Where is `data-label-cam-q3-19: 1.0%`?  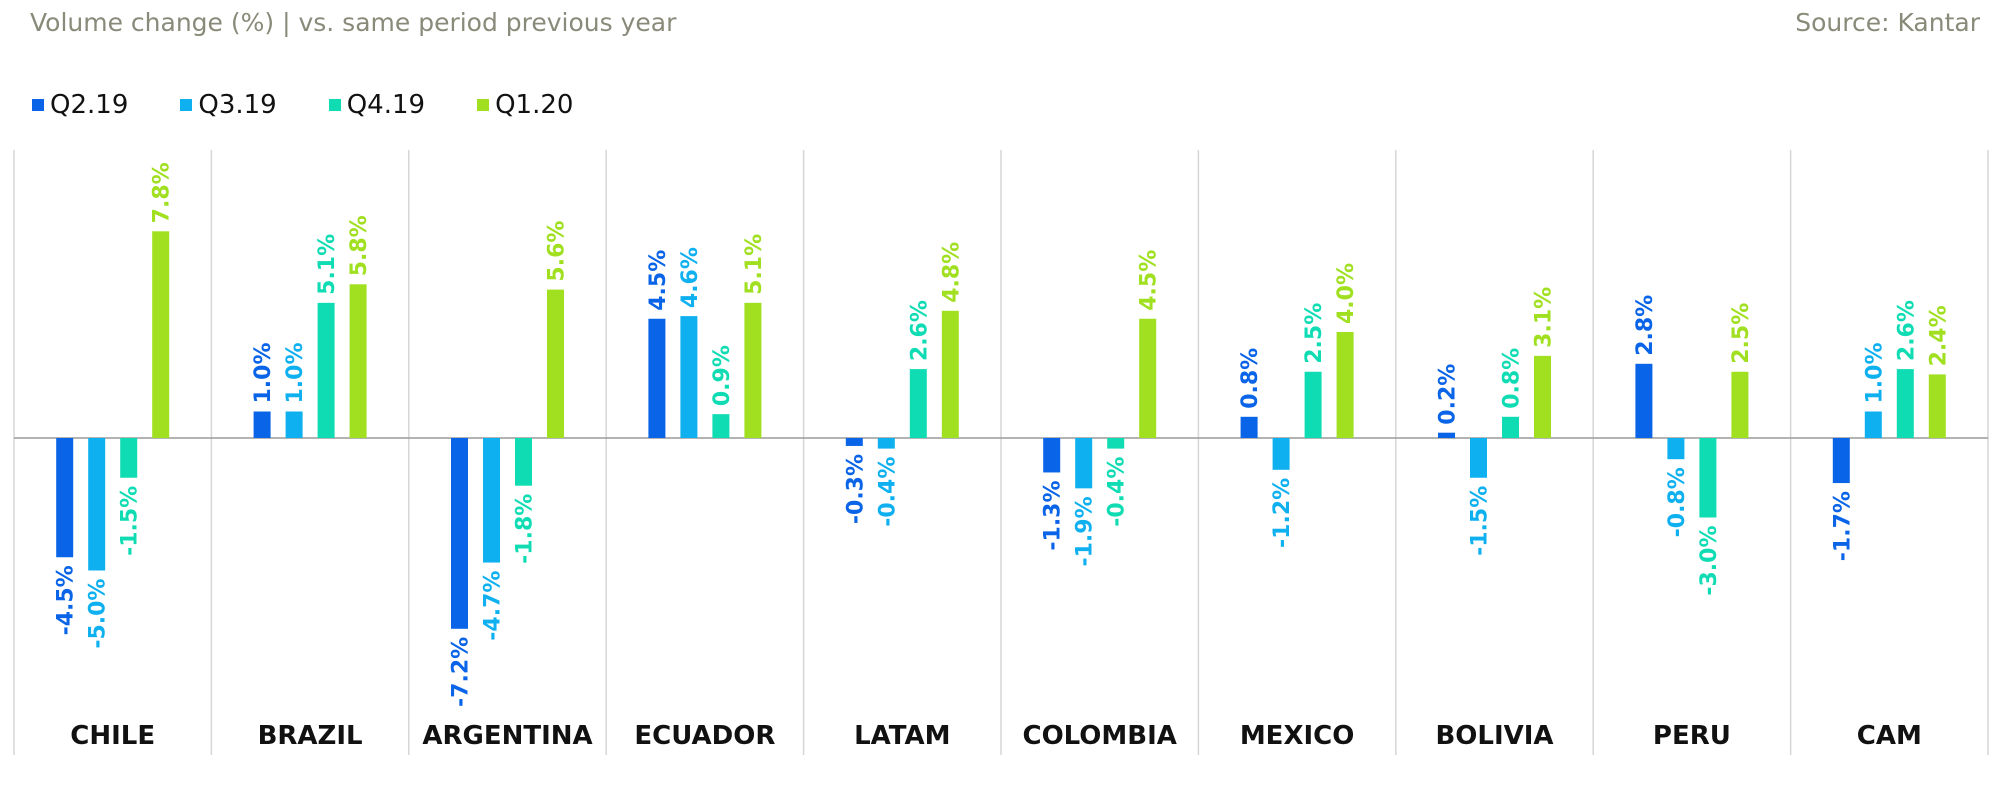 data-label-cam-q3-19: 1.0% is located at coordinates (1874, 372).